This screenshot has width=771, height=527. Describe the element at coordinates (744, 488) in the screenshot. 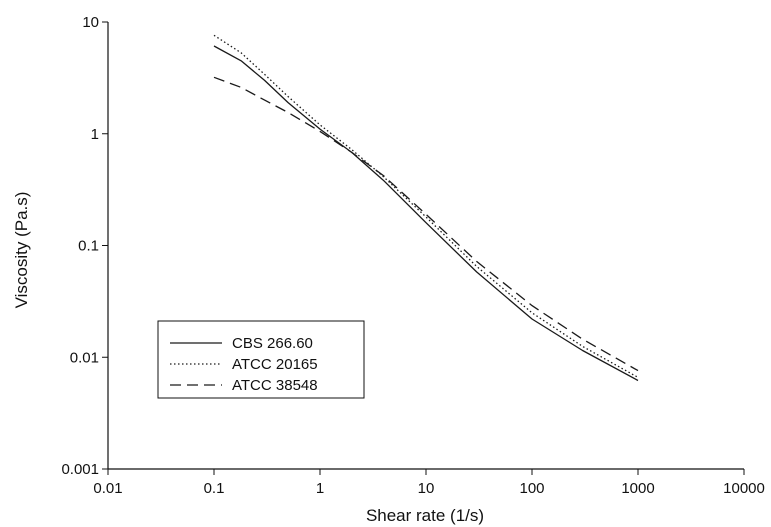

I see `x-tick-label: 10000` at that location.